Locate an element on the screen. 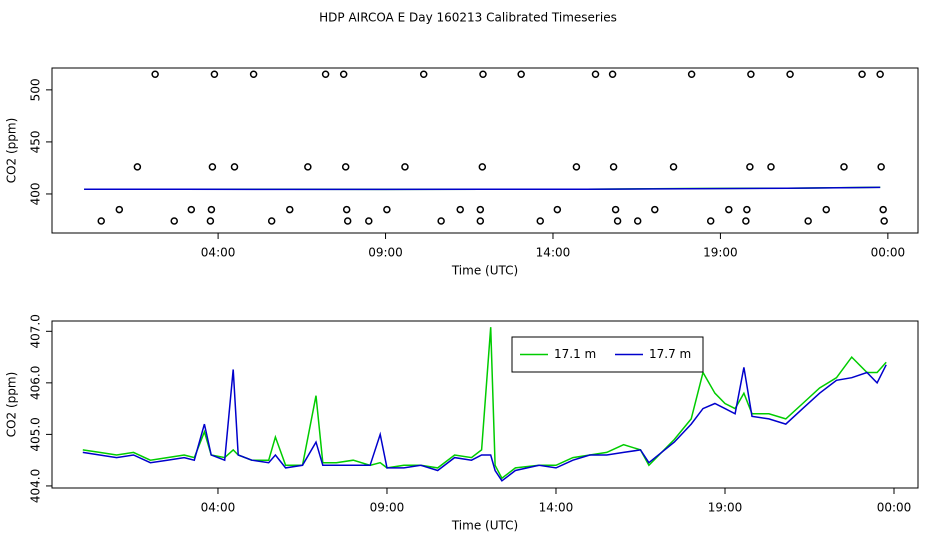 This screenshot has height=540, width=936. y-tick-label: 400 is located at coordinates (36, 194).